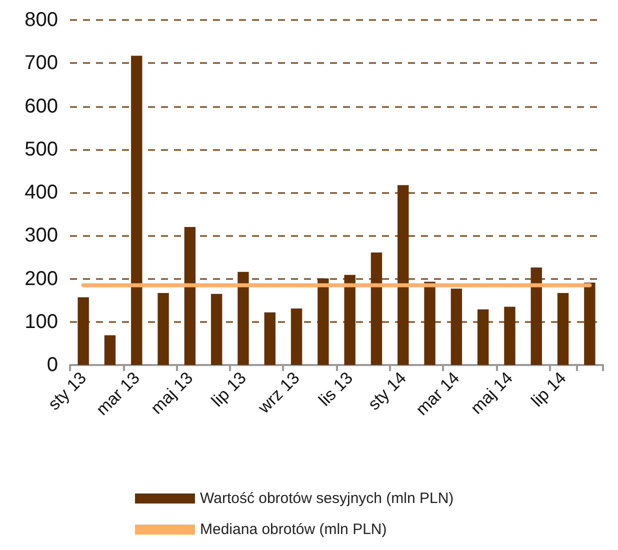 The height and width of the screenshot is (550, 618). What do you see at coordinates (41, 321) in the screenshot?
I see `y-tick-label: 100` at bounding box center [41, 321].